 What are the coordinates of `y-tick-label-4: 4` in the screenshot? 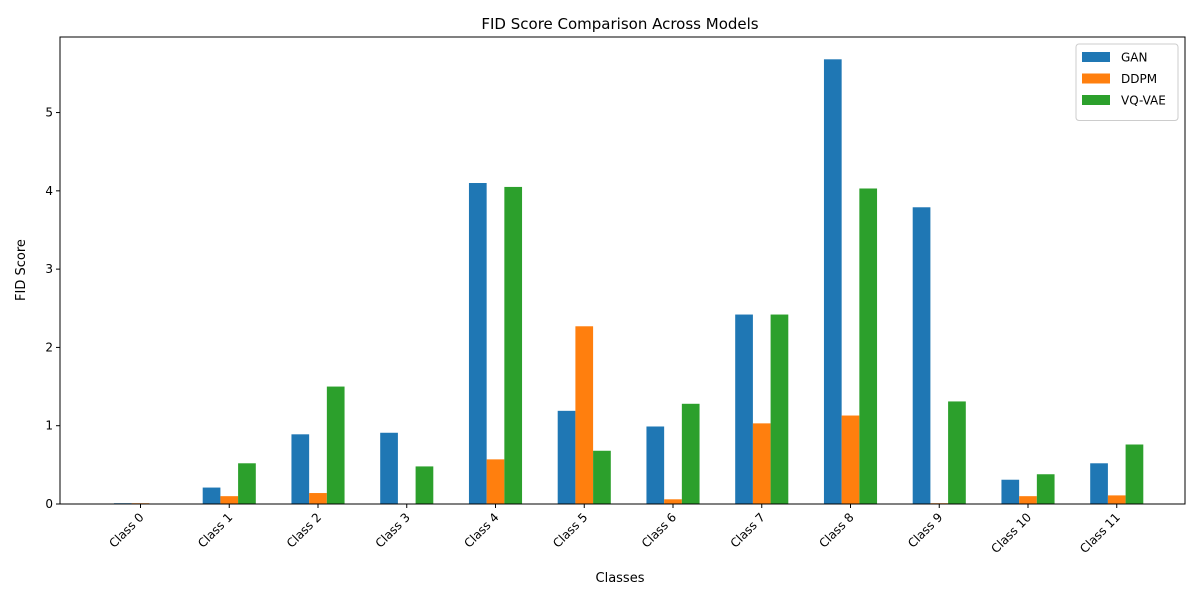 It's located at (49, 191).